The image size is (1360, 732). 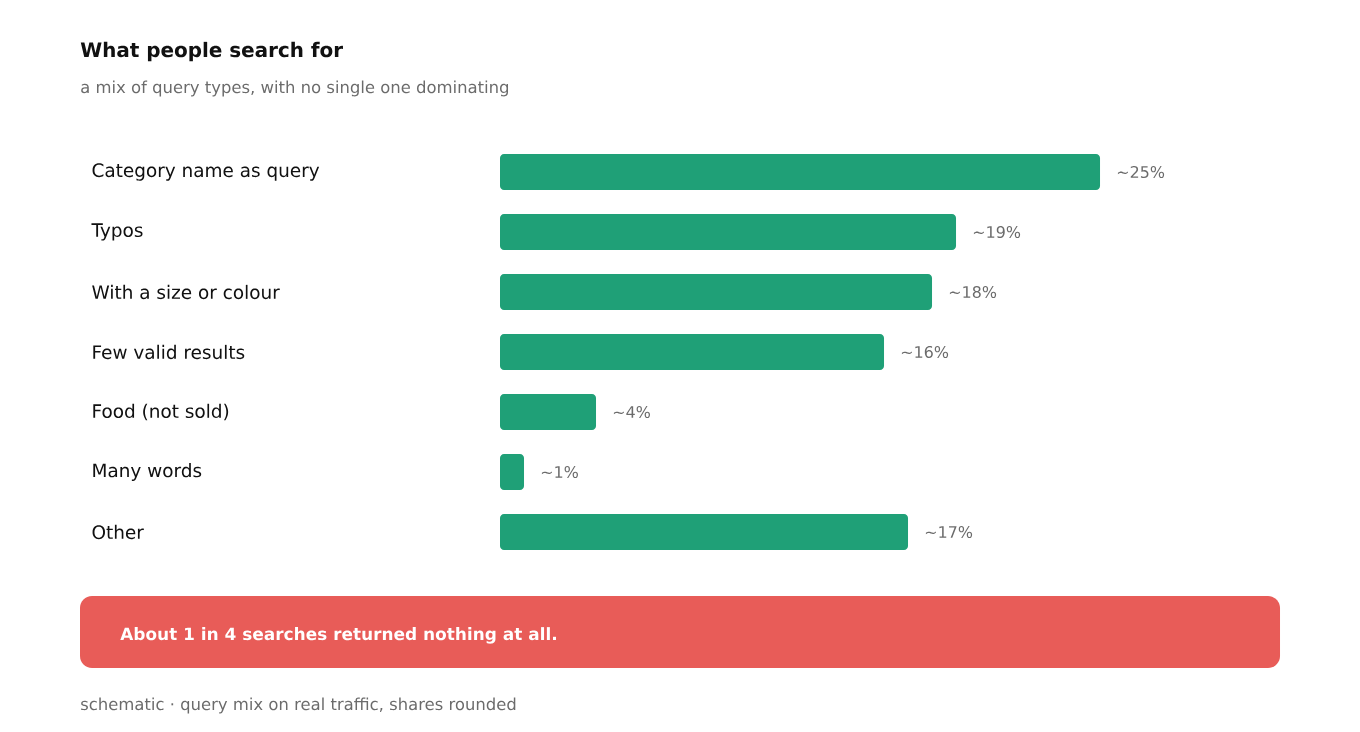 What do you see at coordinates (206, 172) in the screenshot?
I see `y-tick-label: Category name as query` at bounding box center [206, 172].